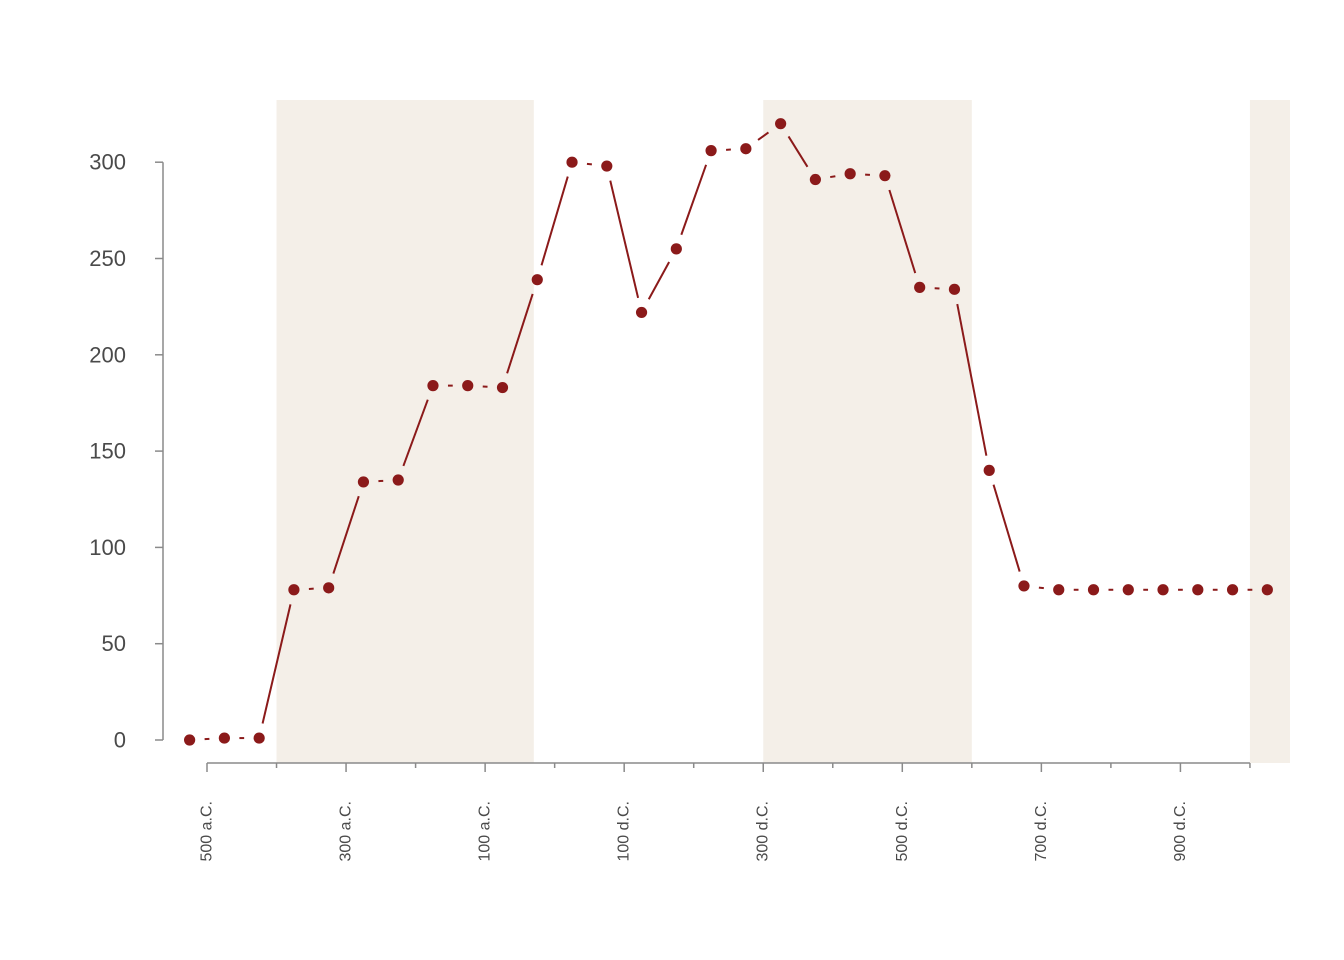 Image resolution: width=1344 pixels, height=960 pixels. What do you see at coordinates (763, 831) in the screenshot?
I see `x-tick-label: 300 d.C.` at bounding box center [763, 831].